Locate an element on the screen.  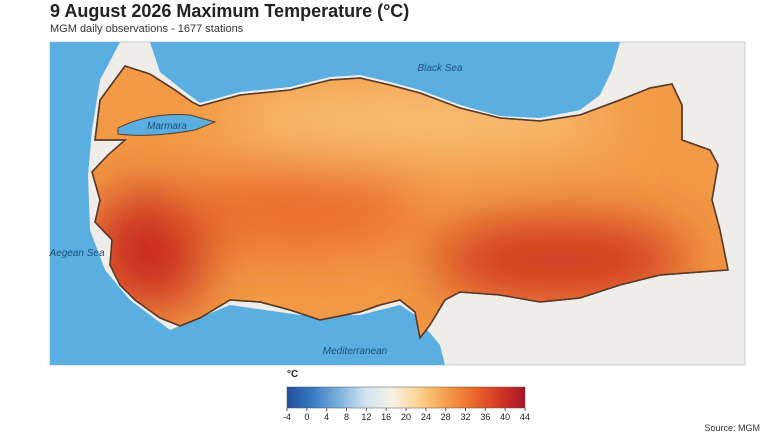
sea-label: Marmara is located at coordinates (167, 126).